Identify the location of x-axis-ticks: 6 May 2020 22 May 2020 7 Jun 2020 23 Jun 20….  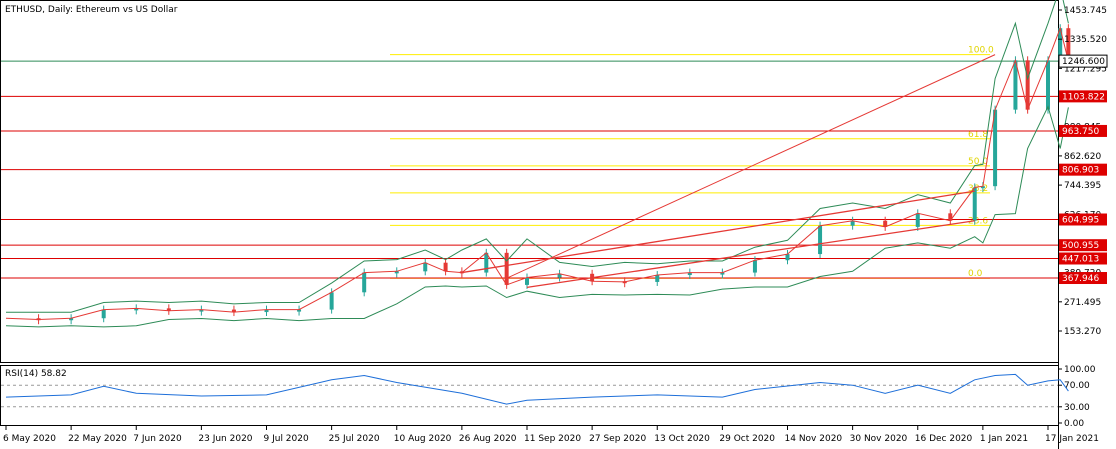
(551, 435).